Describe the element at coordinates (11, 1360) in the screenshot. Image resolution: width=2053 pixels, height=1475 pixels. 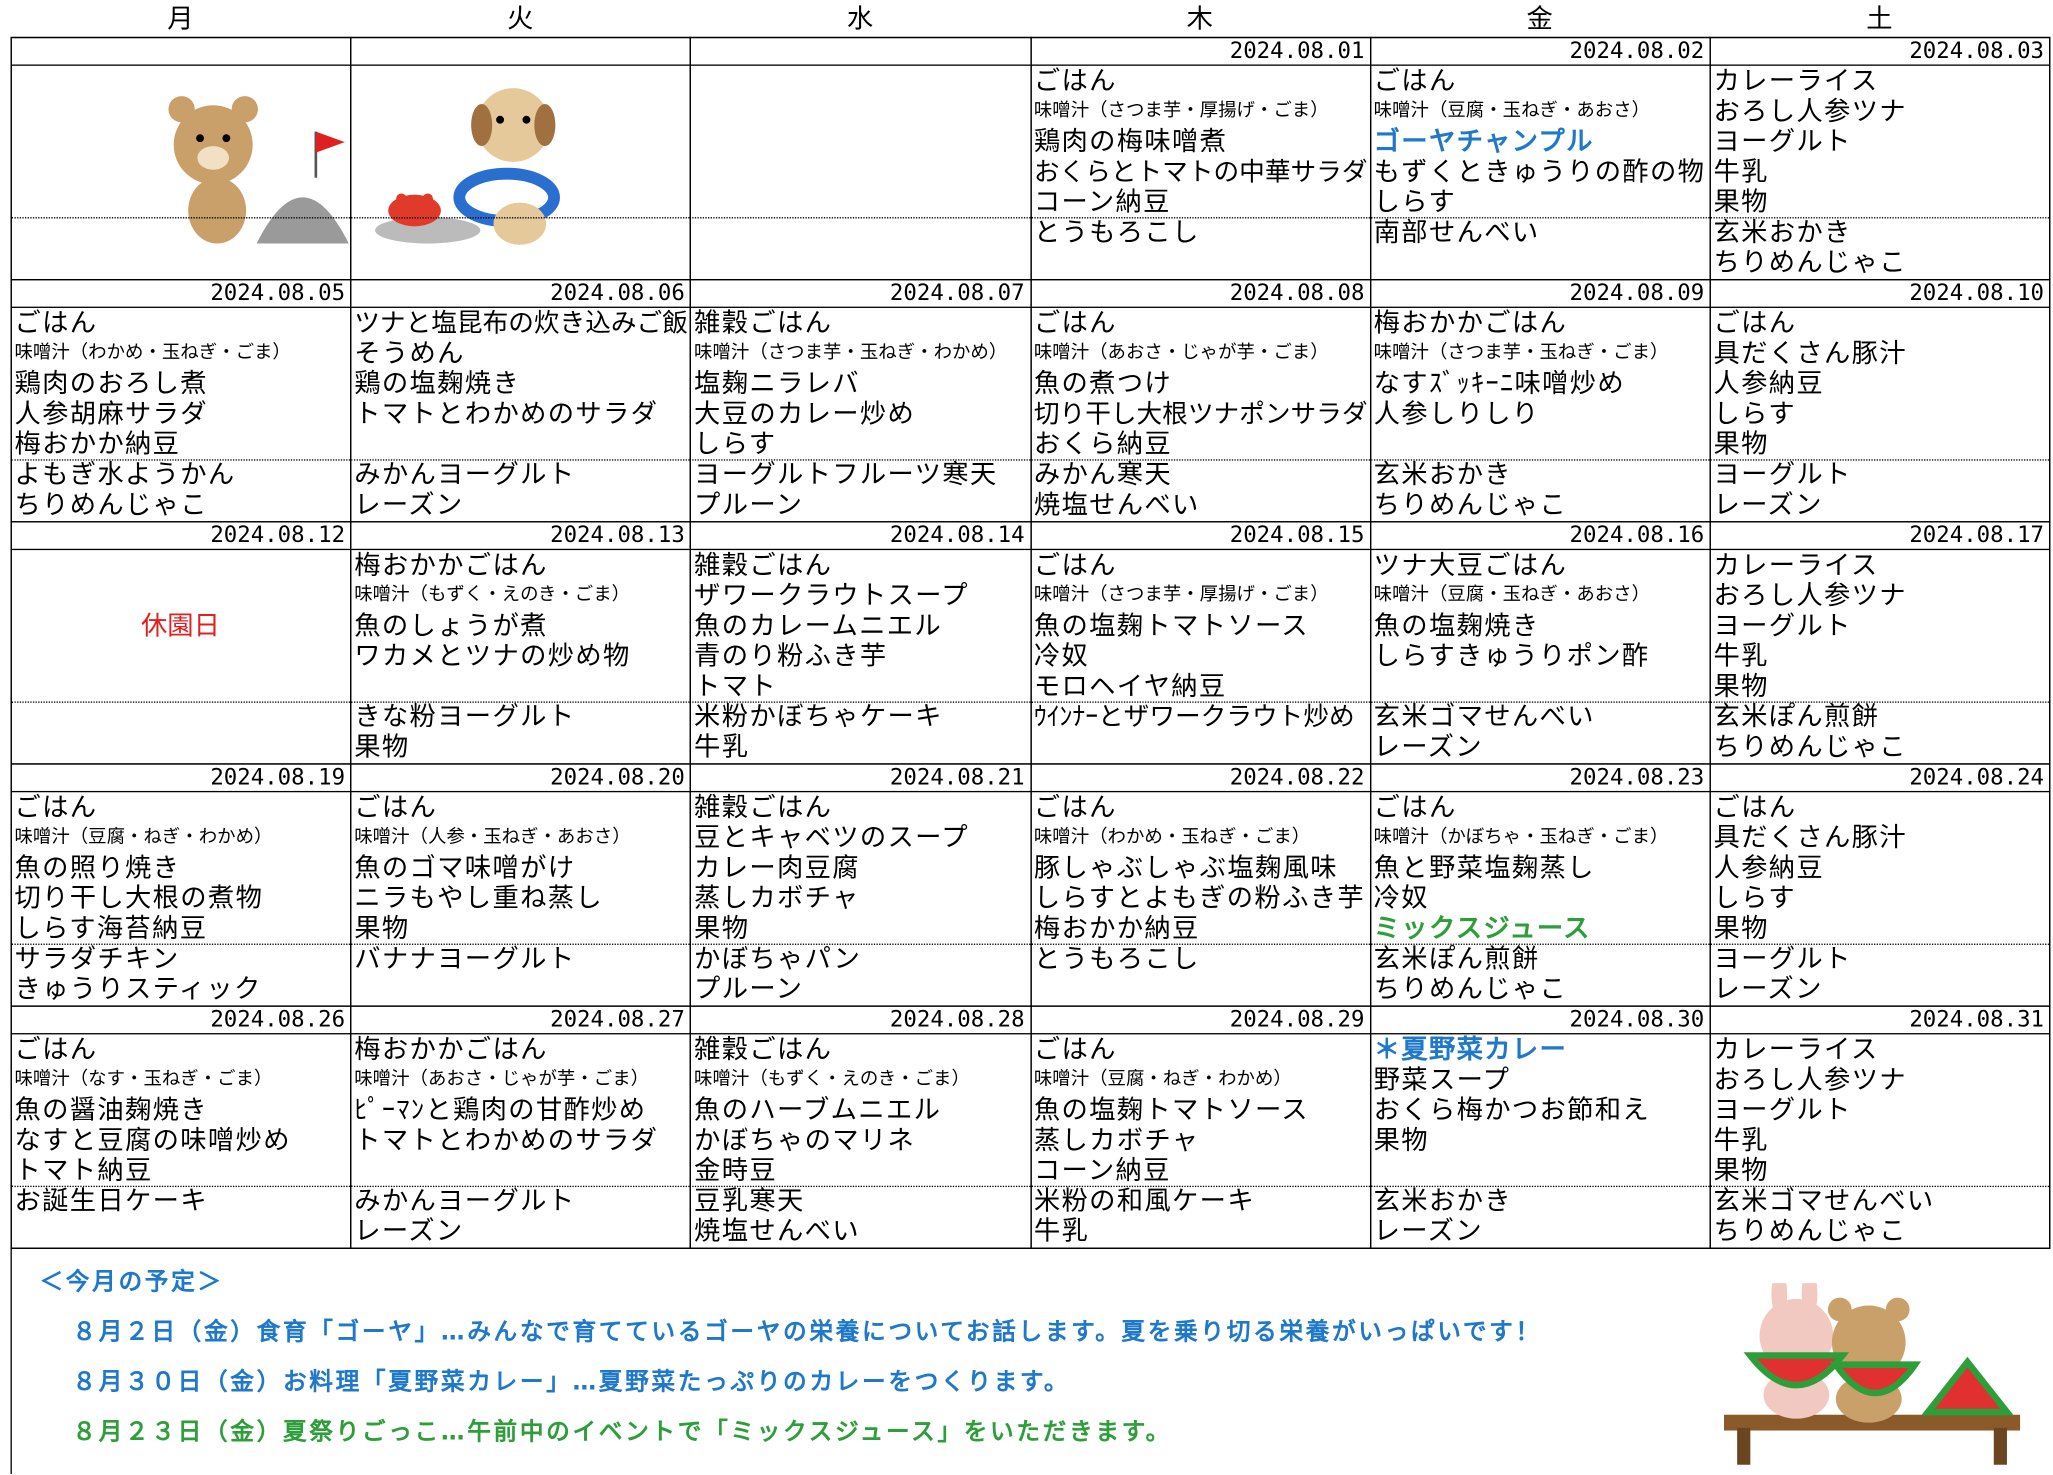
I see `notes-left-border` at that location.